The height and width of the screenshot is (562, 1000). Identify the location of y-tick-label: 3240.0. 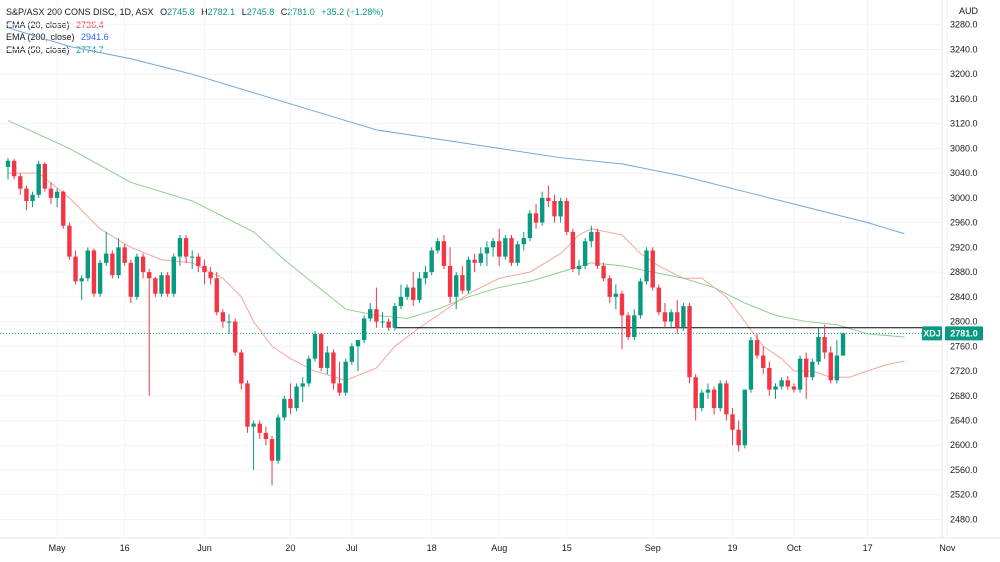
(964, 49).